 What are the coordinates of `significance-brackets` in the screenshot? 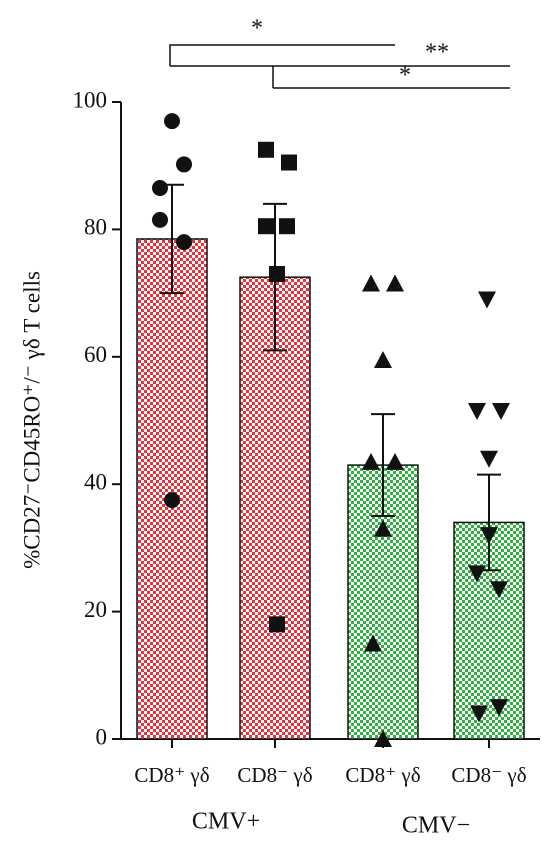 It's located at (339, 66).